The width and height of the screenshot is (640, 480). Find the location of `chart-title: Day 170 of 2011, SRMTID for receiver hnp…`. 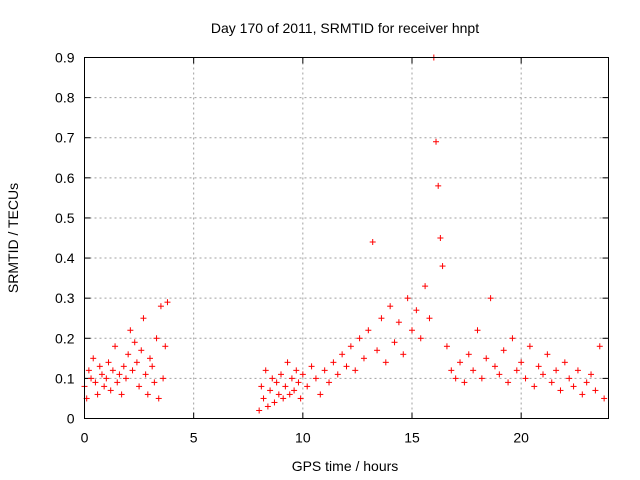

chart-title: Day 170 of 2011, SRMTID for receiver hnp… is located at coordinates (345, 28).